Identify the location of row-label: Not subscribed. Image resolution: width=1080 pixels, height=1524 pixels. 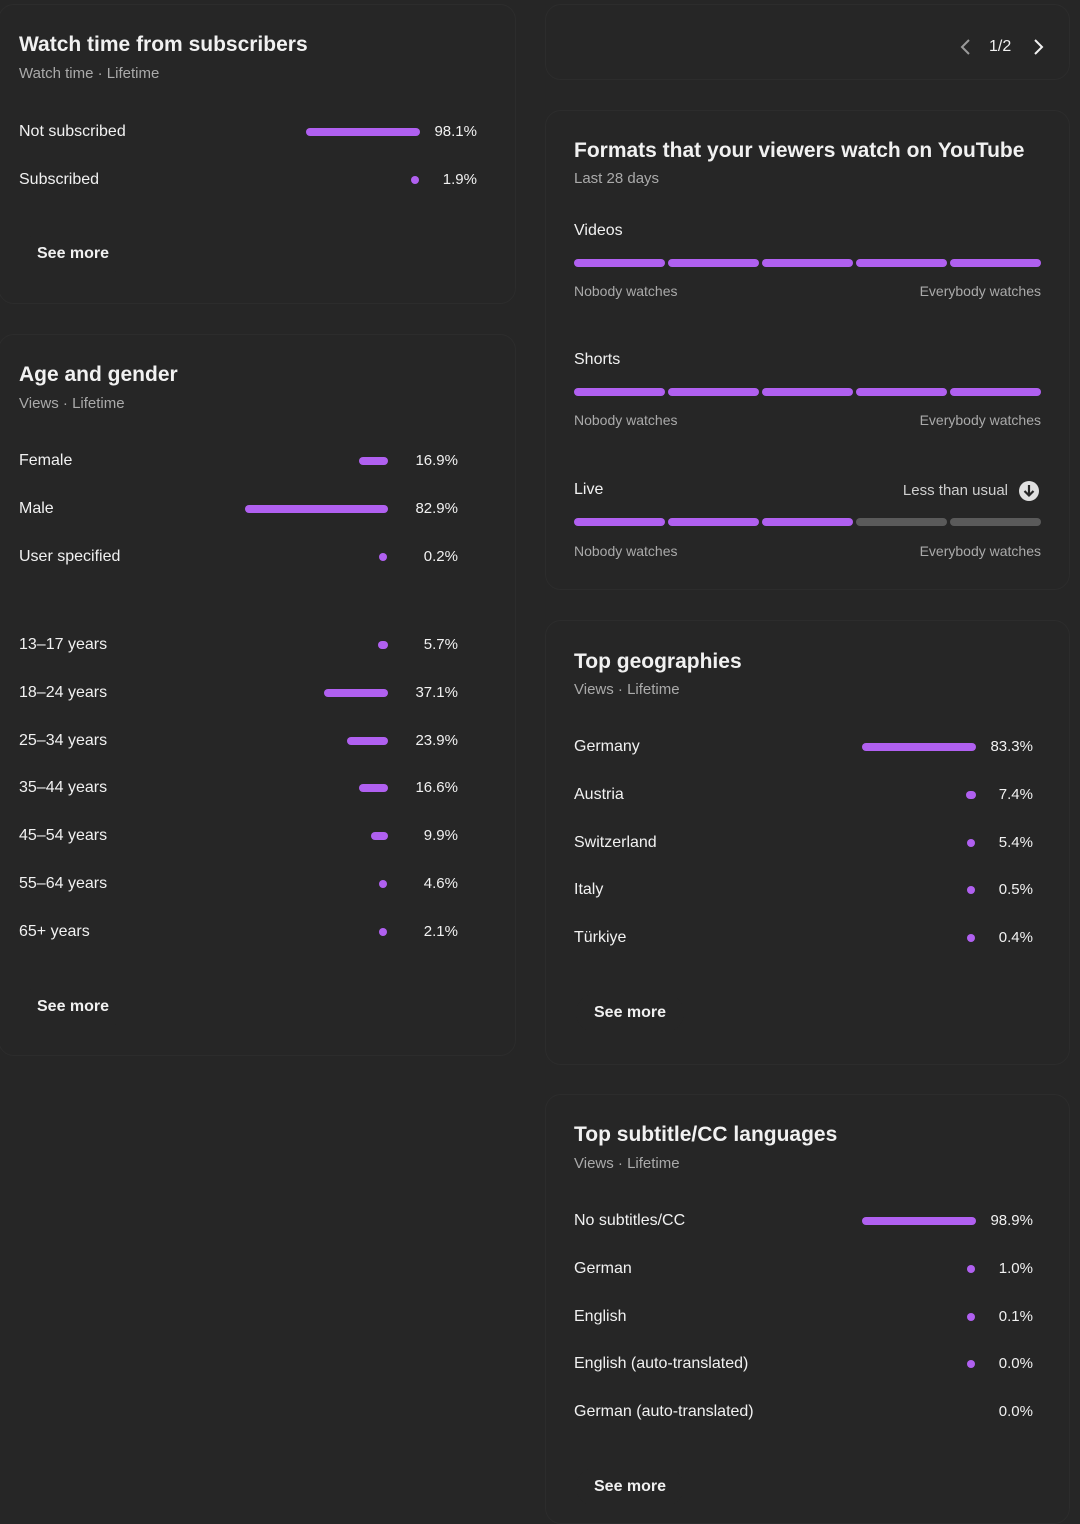
(72, 131).